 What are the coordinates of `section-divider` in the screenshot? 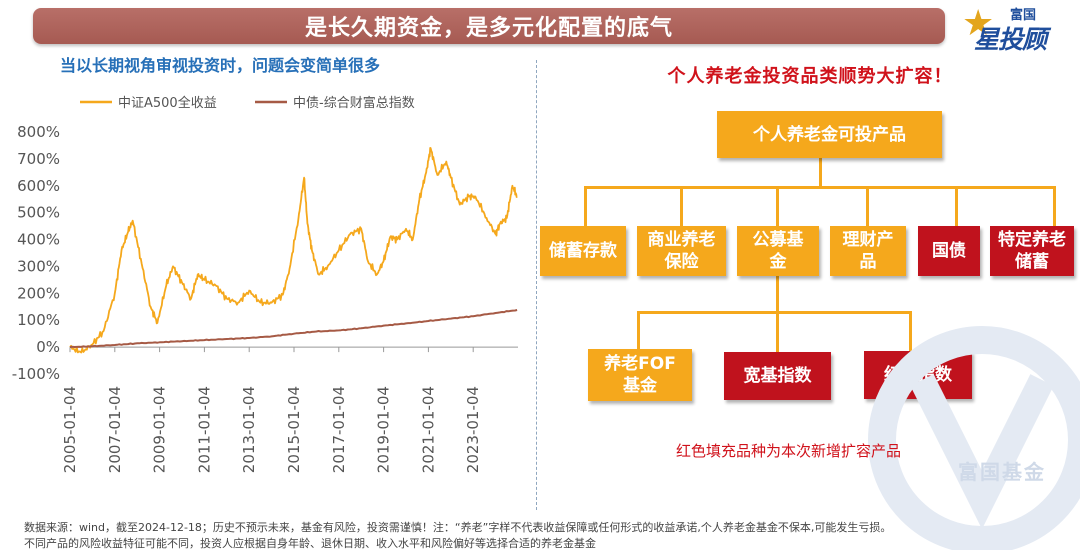 It's located at (536, 285).